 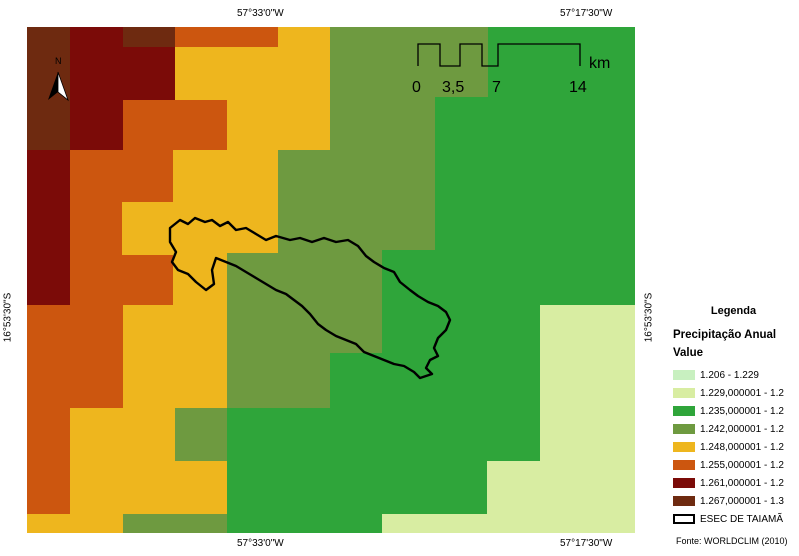 What do you see at coordinates (684, 519) in the screenshot?
I see `legend-swatch-boundary` at bounding box center [684, 519].